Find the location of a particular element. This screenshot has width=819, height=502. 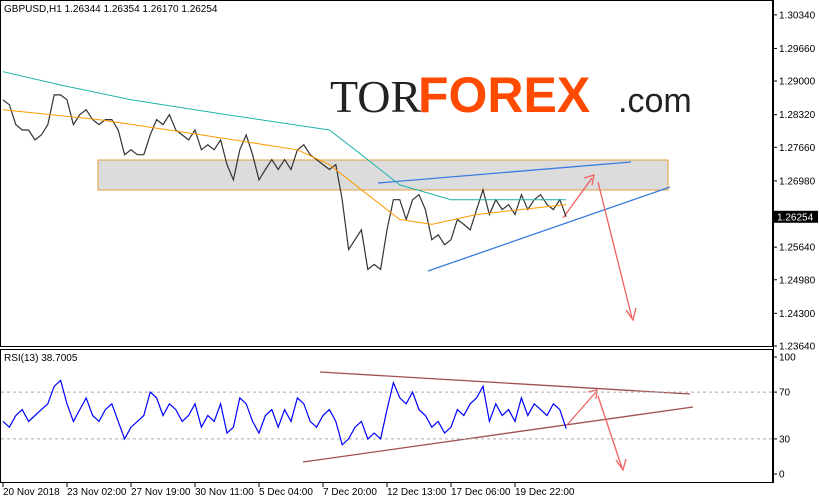

resistance-zone is located at coordinates (383, 175).